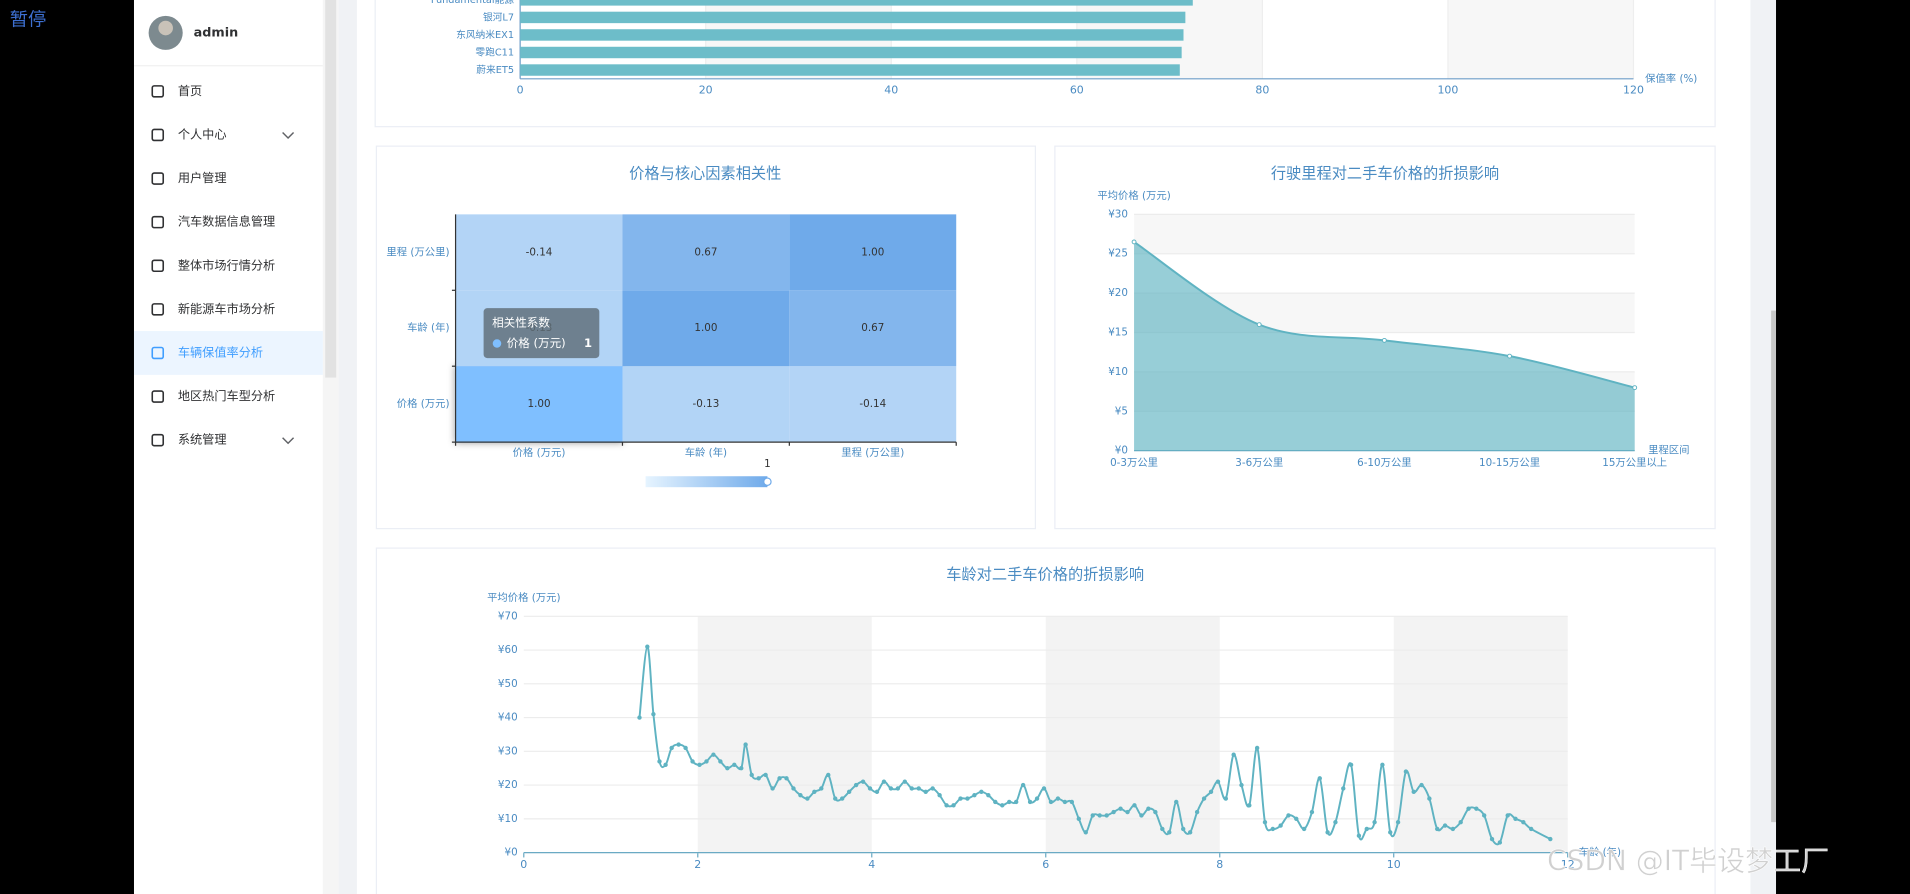  Describe the element at coordinates (202, 439) in the screenshot. I see `menu-item: 系统管理` at that location.